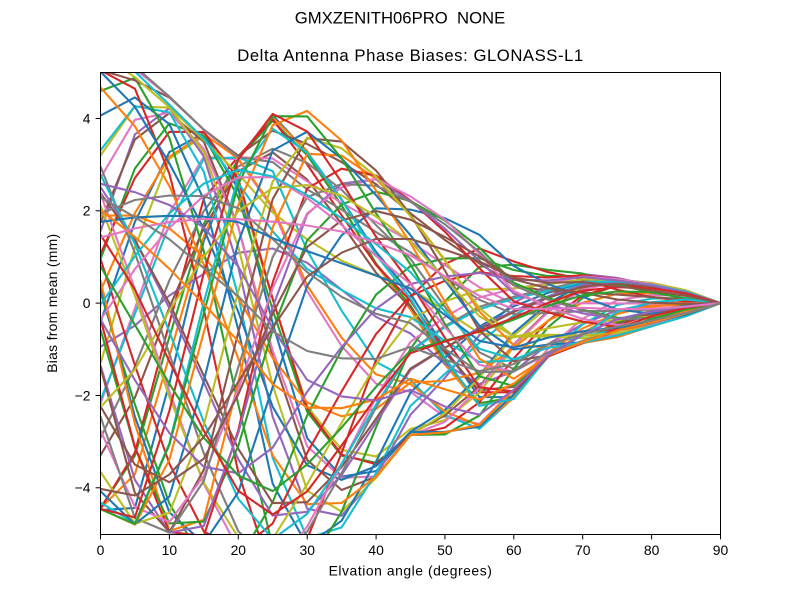 This screenshot has height=605, width=800. What do you see at coordinates (307, 550) in the screenshot?
I see `svg-text: 30` at bounding box center [307, 550].